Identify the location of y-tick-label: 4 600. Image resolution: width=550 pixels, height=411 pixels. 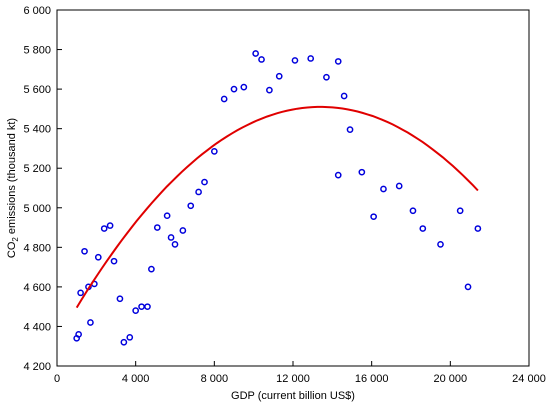
(37, 288).